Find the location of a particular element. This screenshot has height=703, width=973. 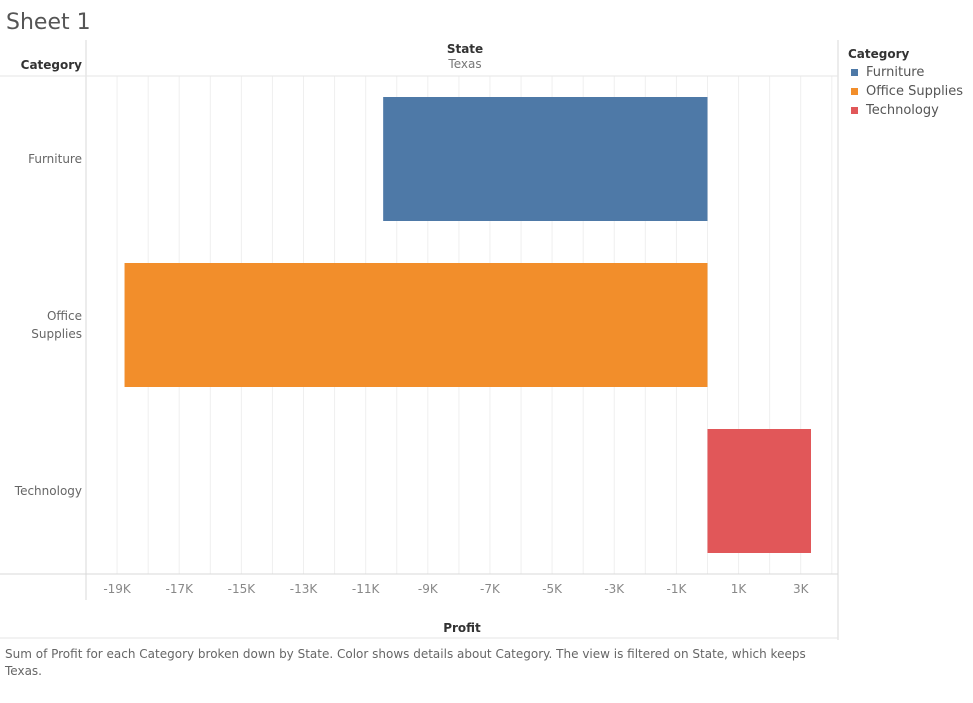

x-tick-label: -9K is located at coordinates (428, 589).